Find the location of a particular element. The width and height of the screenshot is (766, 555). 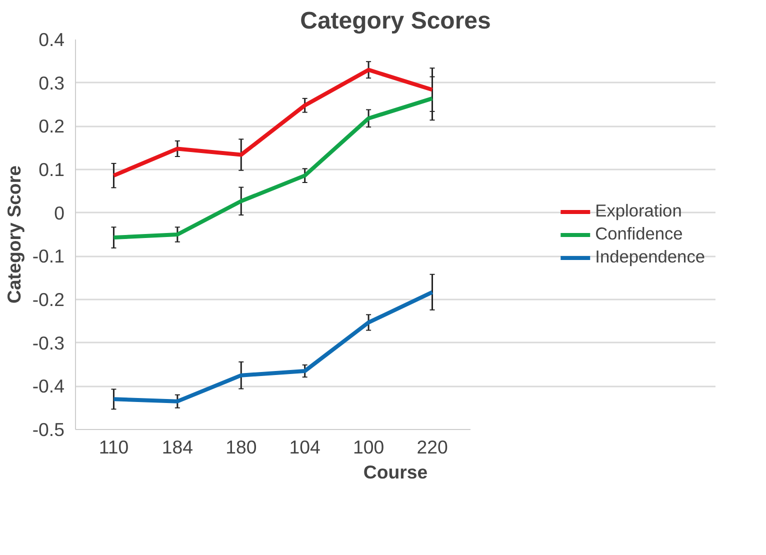

x-axis-title: Course is located at coordinates (395, 472).